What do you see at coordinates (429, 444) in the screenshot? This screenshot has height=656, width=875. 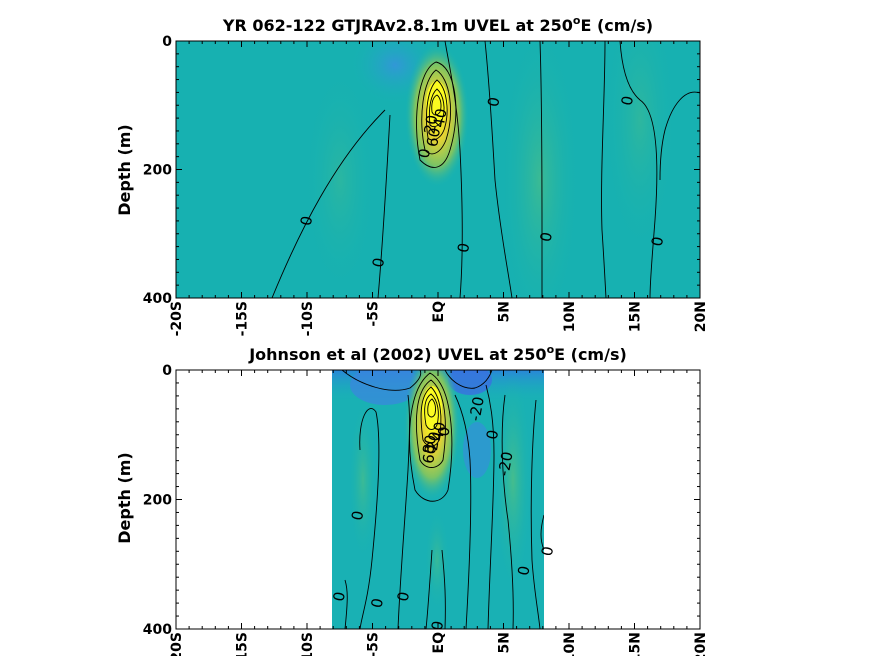 I see `contour-label: 80` at bounding box center [429, 444].